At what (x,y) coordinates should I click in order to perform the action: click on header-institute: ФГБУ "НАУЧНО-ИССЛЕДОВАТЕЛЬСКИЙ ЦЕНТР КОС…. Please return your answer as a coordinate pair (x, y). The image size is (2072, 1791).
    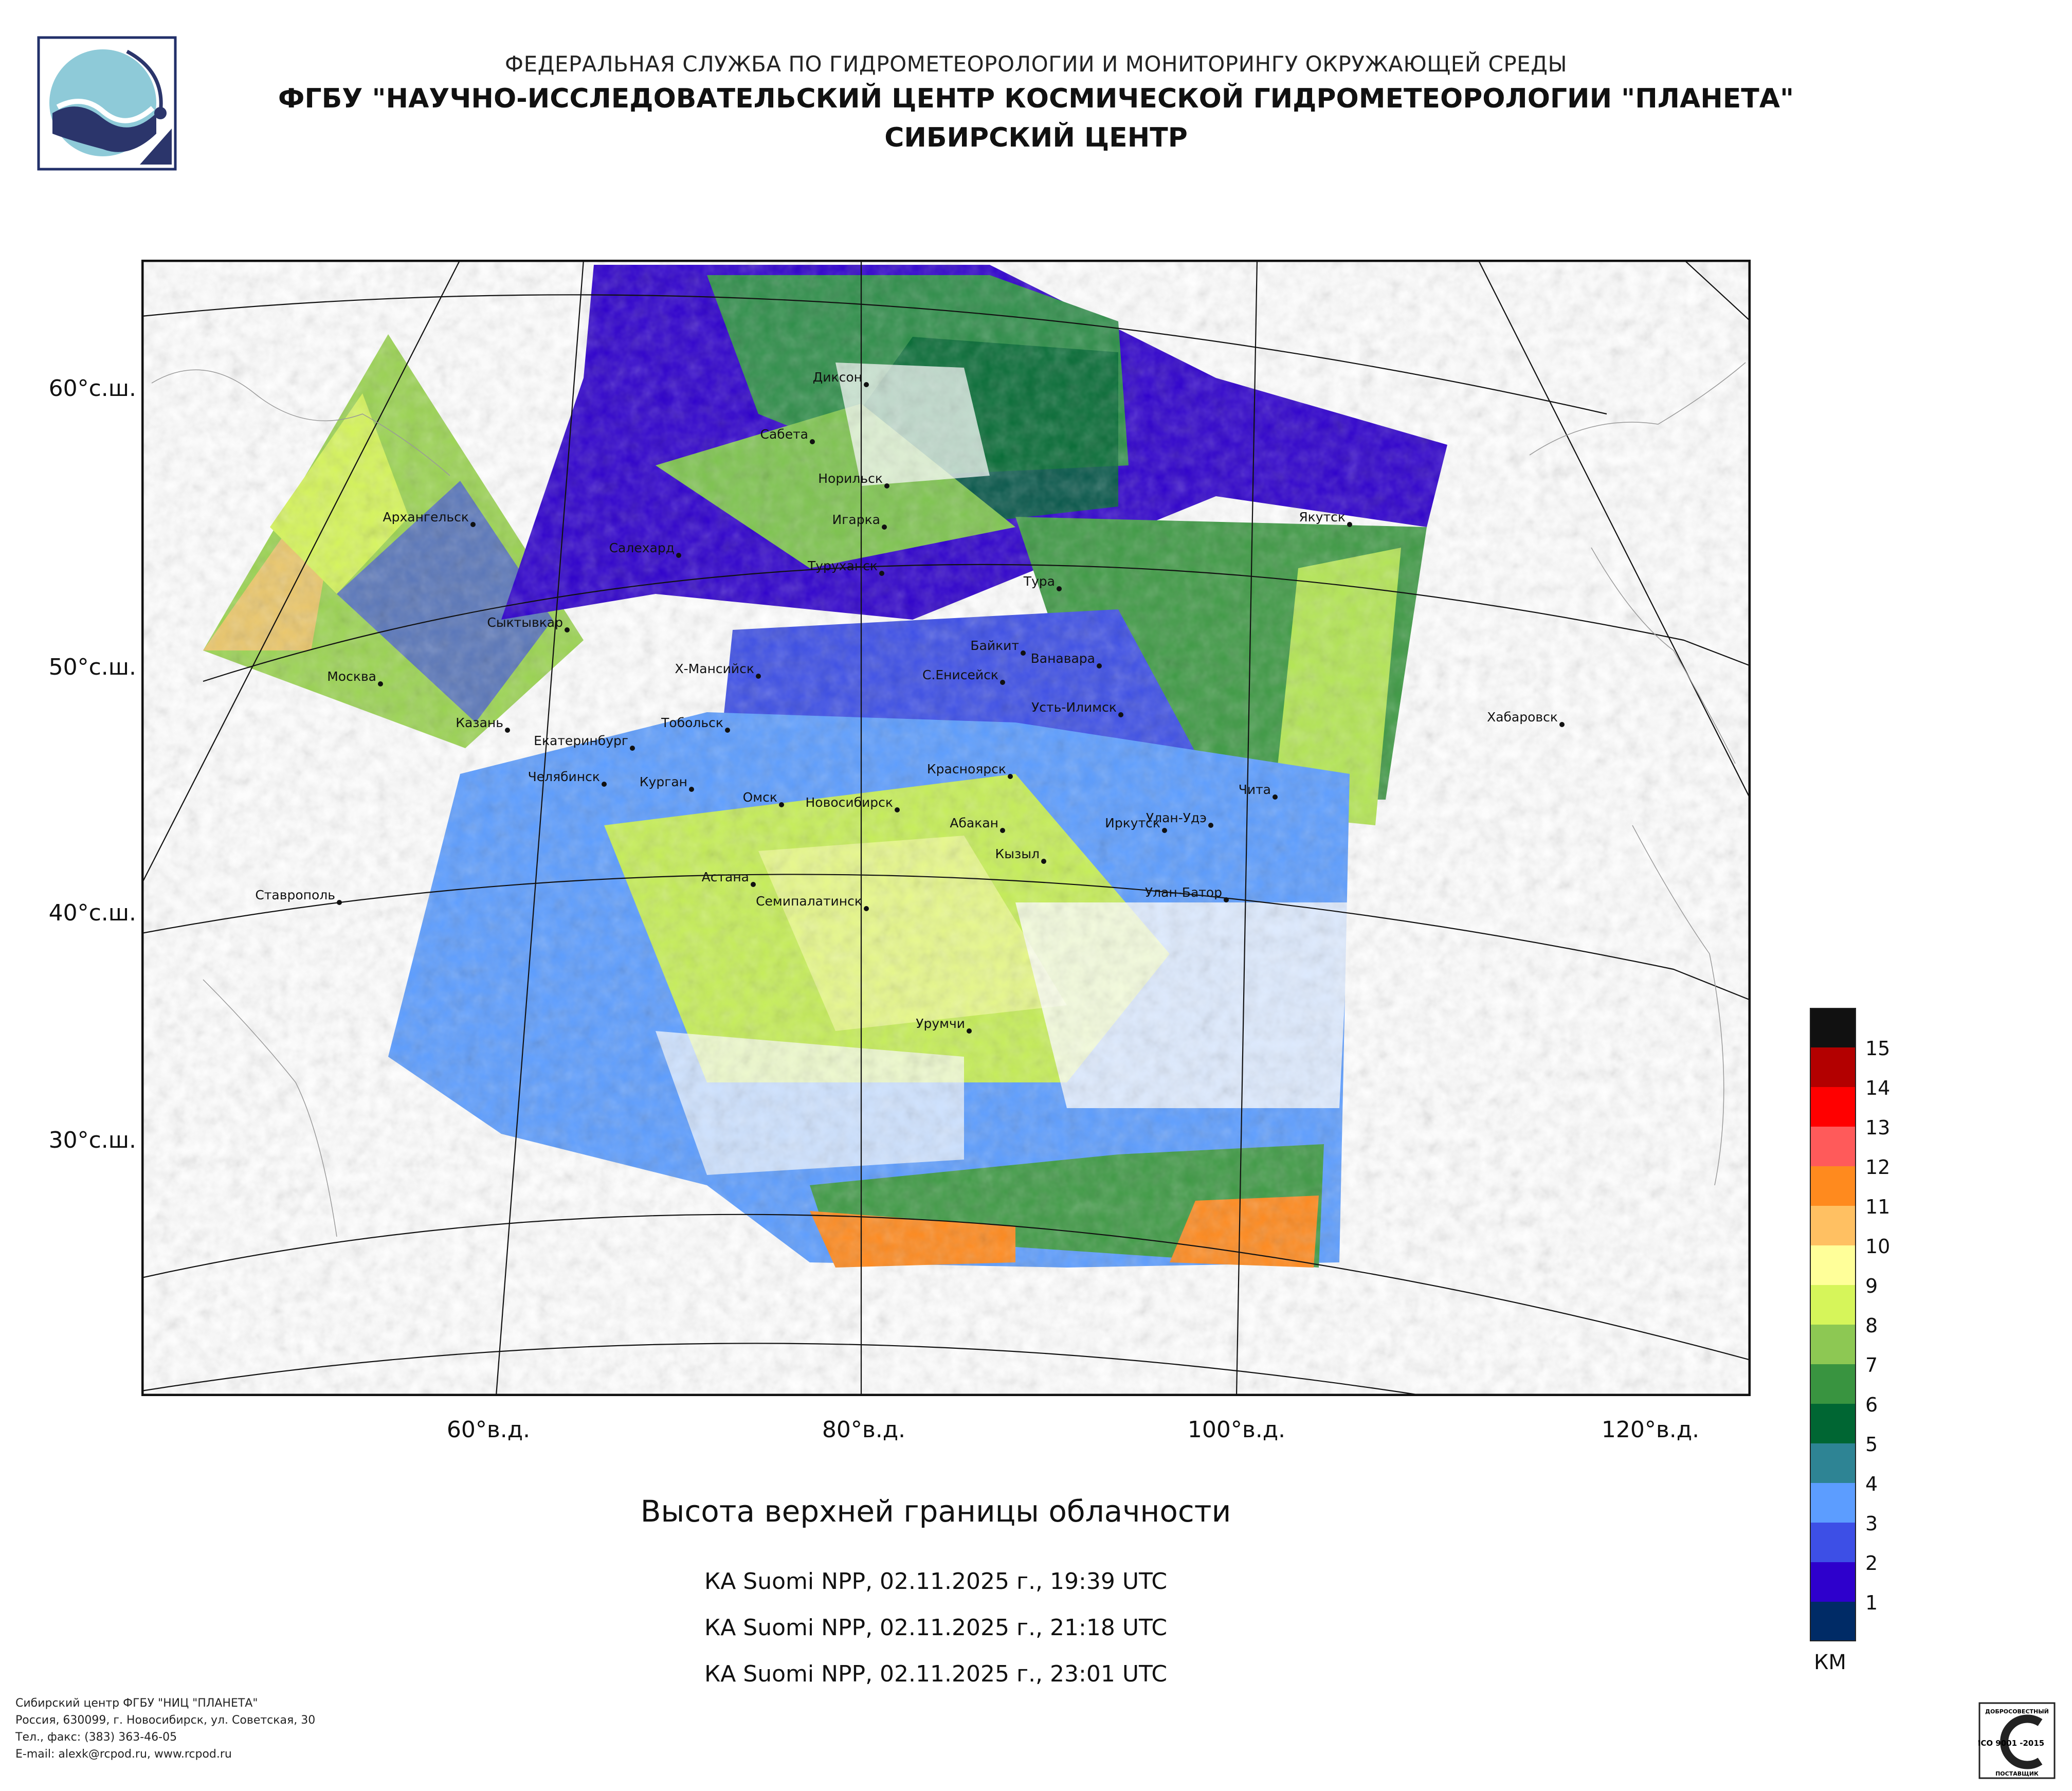
    Looking at the image, I should click on (1036, 98).